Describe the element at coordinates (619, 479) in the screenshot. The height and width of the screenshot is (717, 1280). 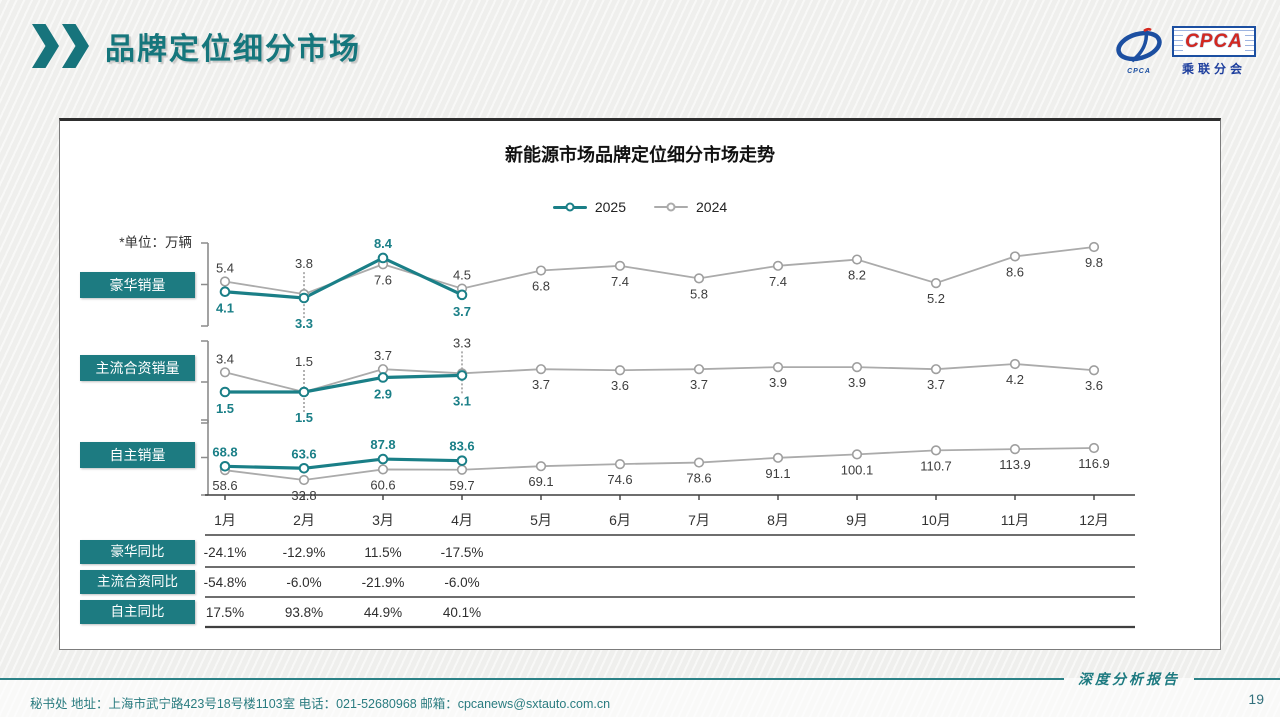
I see `value-label-2024: 74.6` at that location.